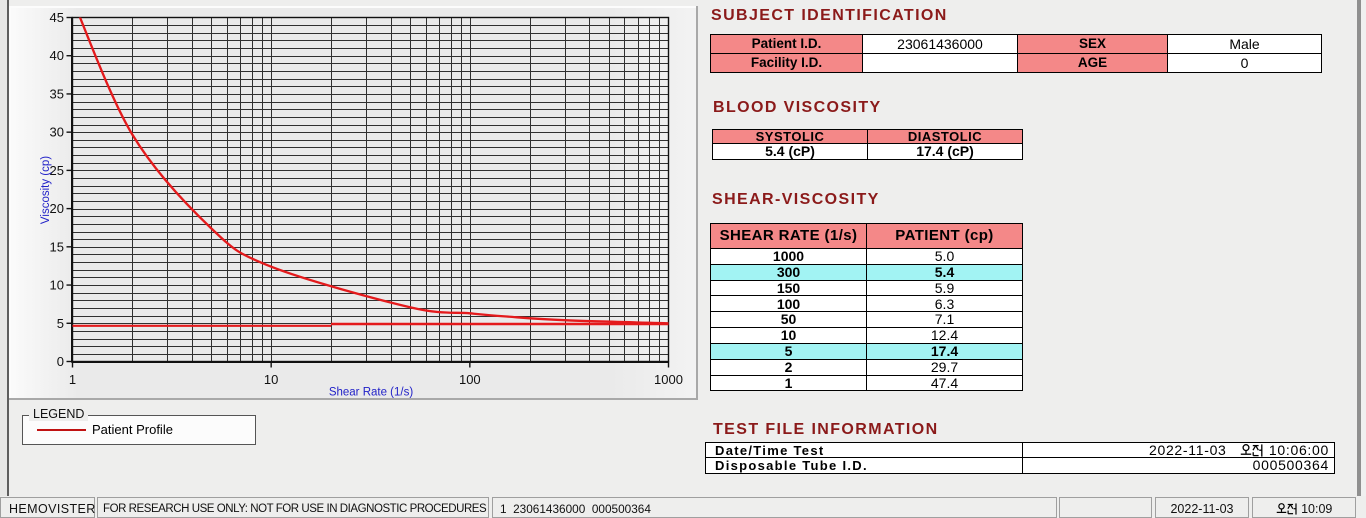  What do you see at coordinates (60, 323) in the screenshot?
I see `svg-text: 5` at bounding box center [60, 323].